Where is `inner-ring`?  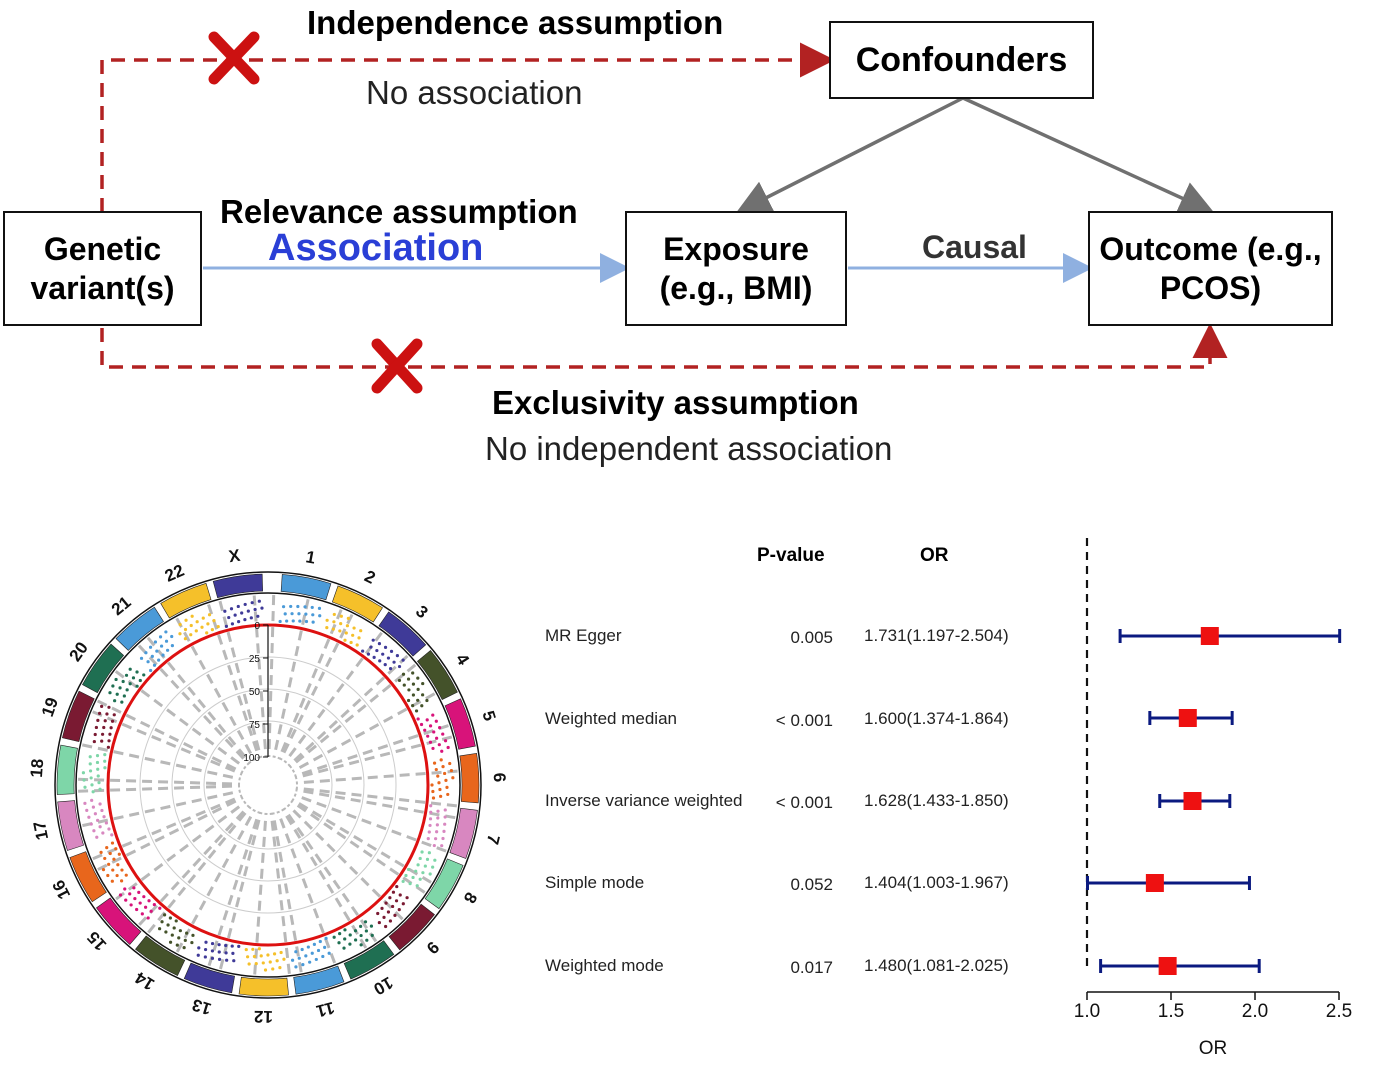
inner-ring is located at coordinates (268, 785).